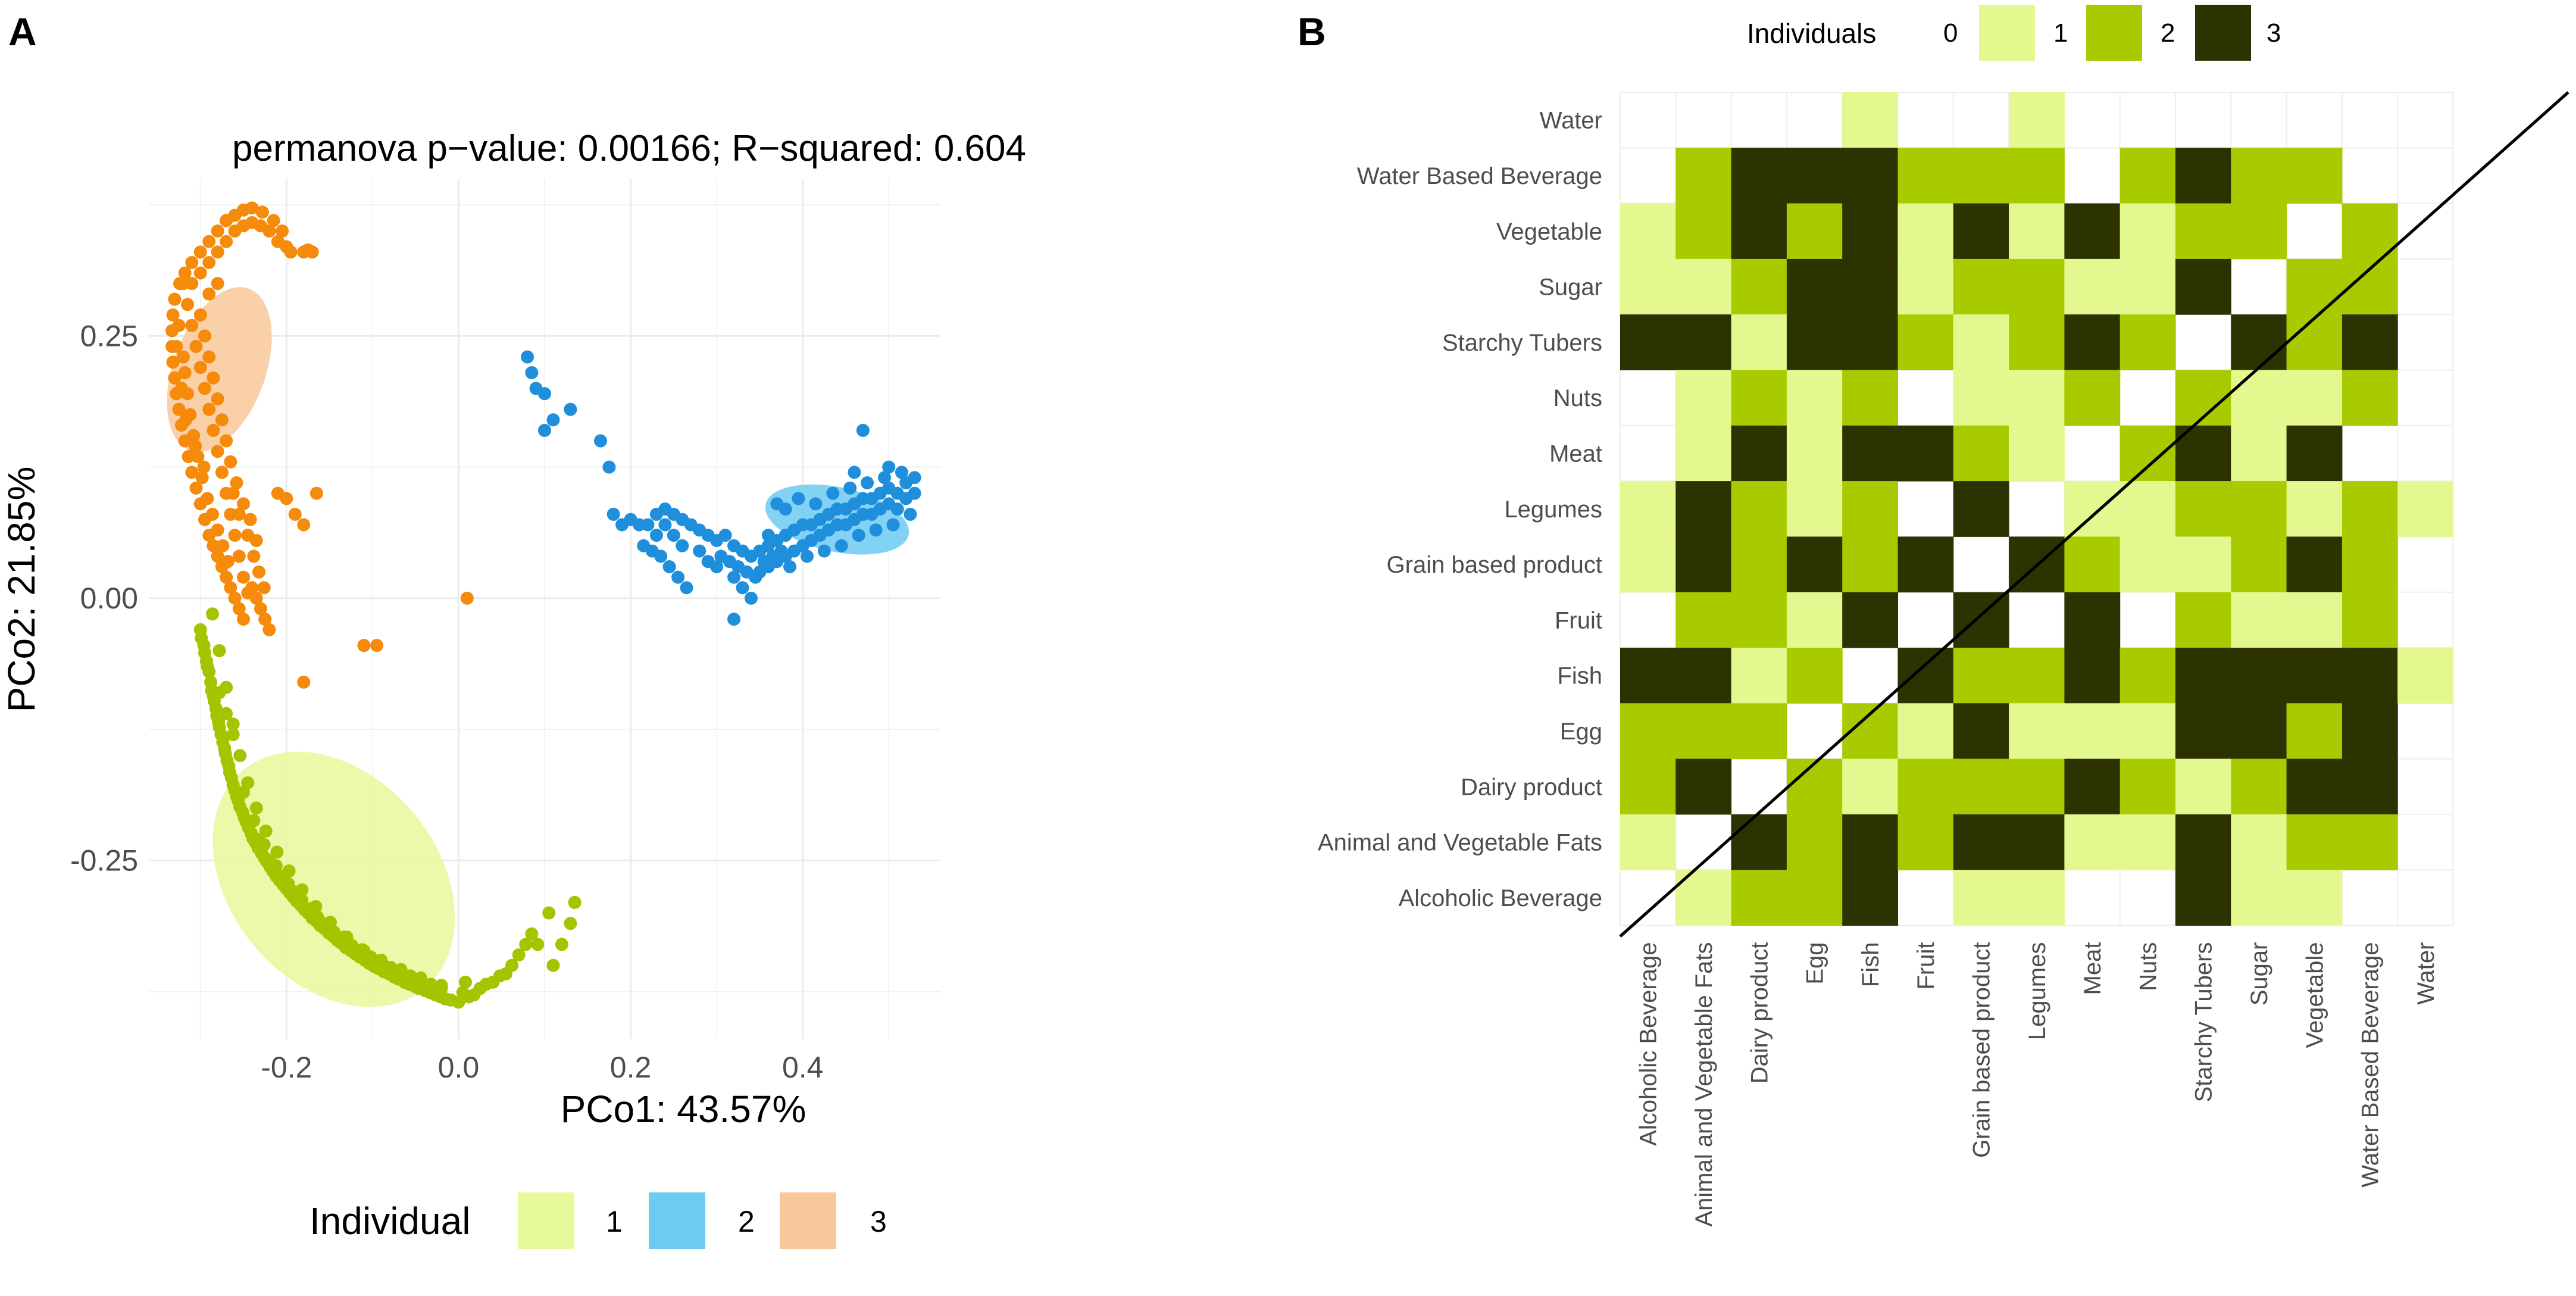  I want to click on x-tick-label: 0.2, so click(631, 1067).